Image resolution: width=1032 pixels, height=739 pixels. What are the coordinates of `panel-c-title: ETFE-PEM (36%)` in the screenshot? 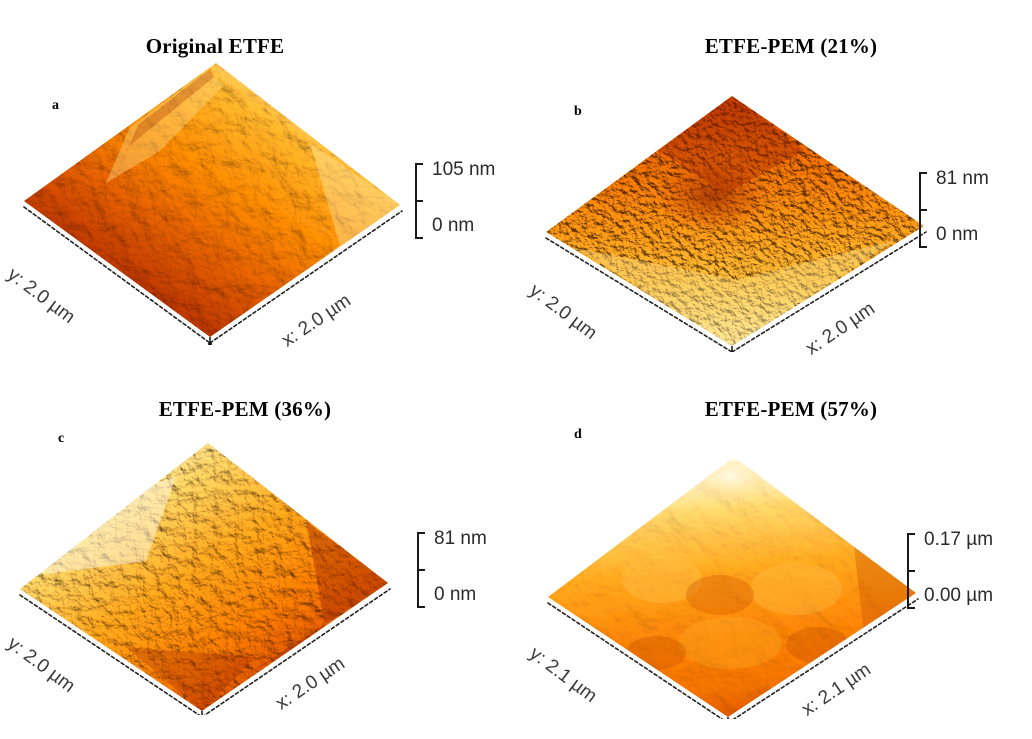 It's located at (245, 409).